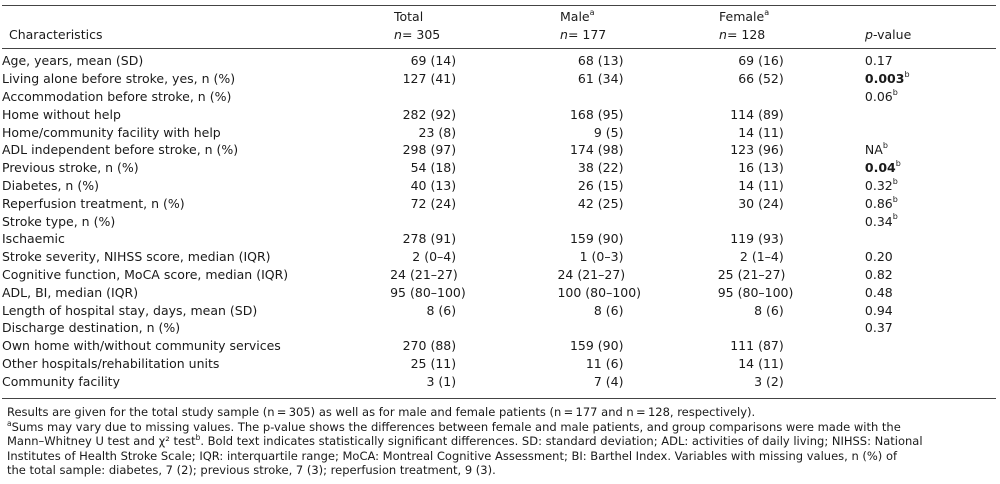  I want to click on row-label: Age, years, mean (SD), so click(73, 61).